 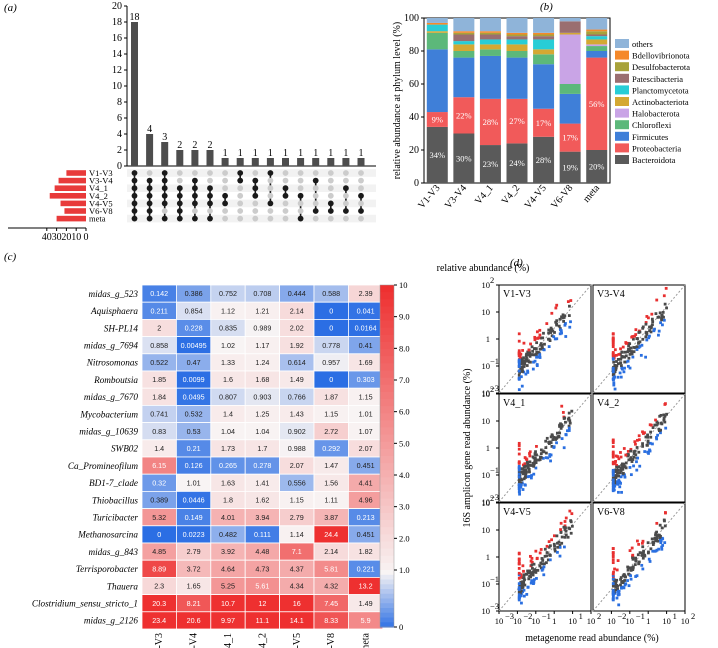 I want to click on c-cell-value: 1.69, so click(x=366, y=362).